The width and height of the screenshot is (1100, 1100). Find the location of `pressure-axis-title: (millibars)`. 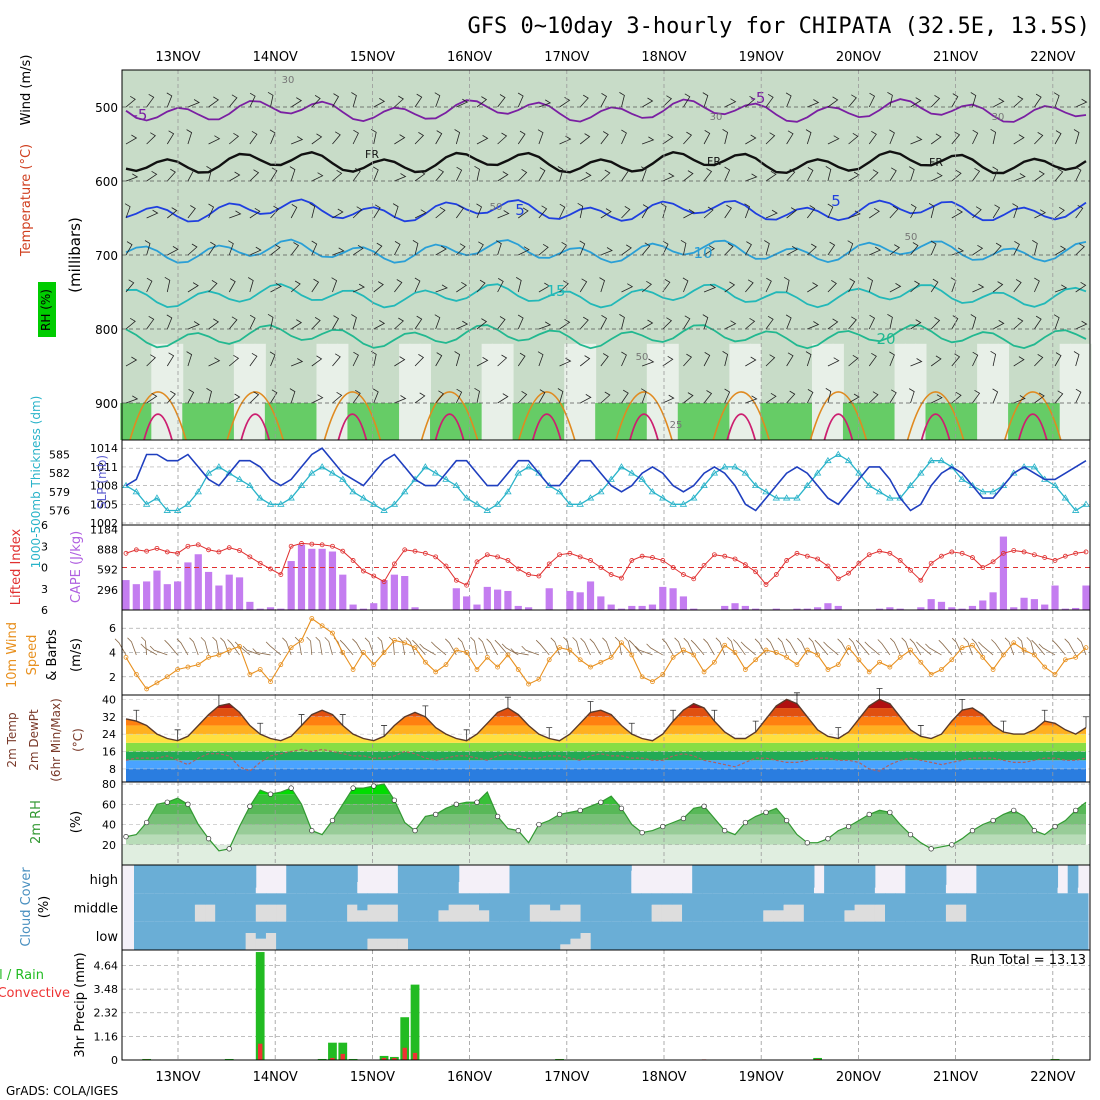

pressure-axis-title: (millibars) is located at coordinates (75, 255).